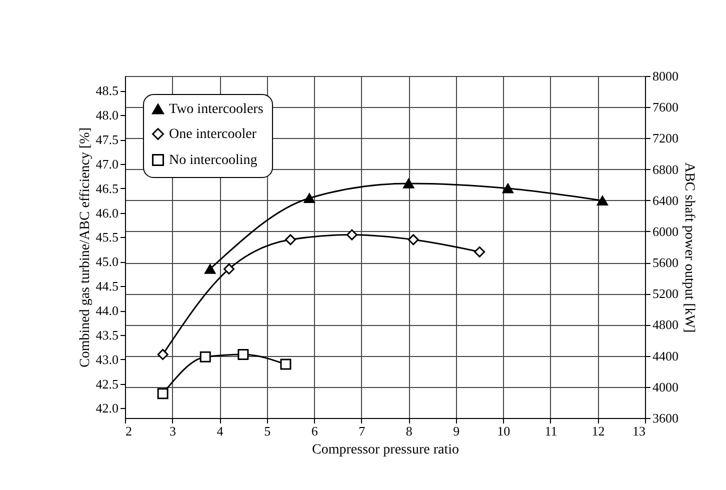 The height and width of the screenshot is (490, 726). I want to click on y2-tick-label: 5200, so click(665, 294).